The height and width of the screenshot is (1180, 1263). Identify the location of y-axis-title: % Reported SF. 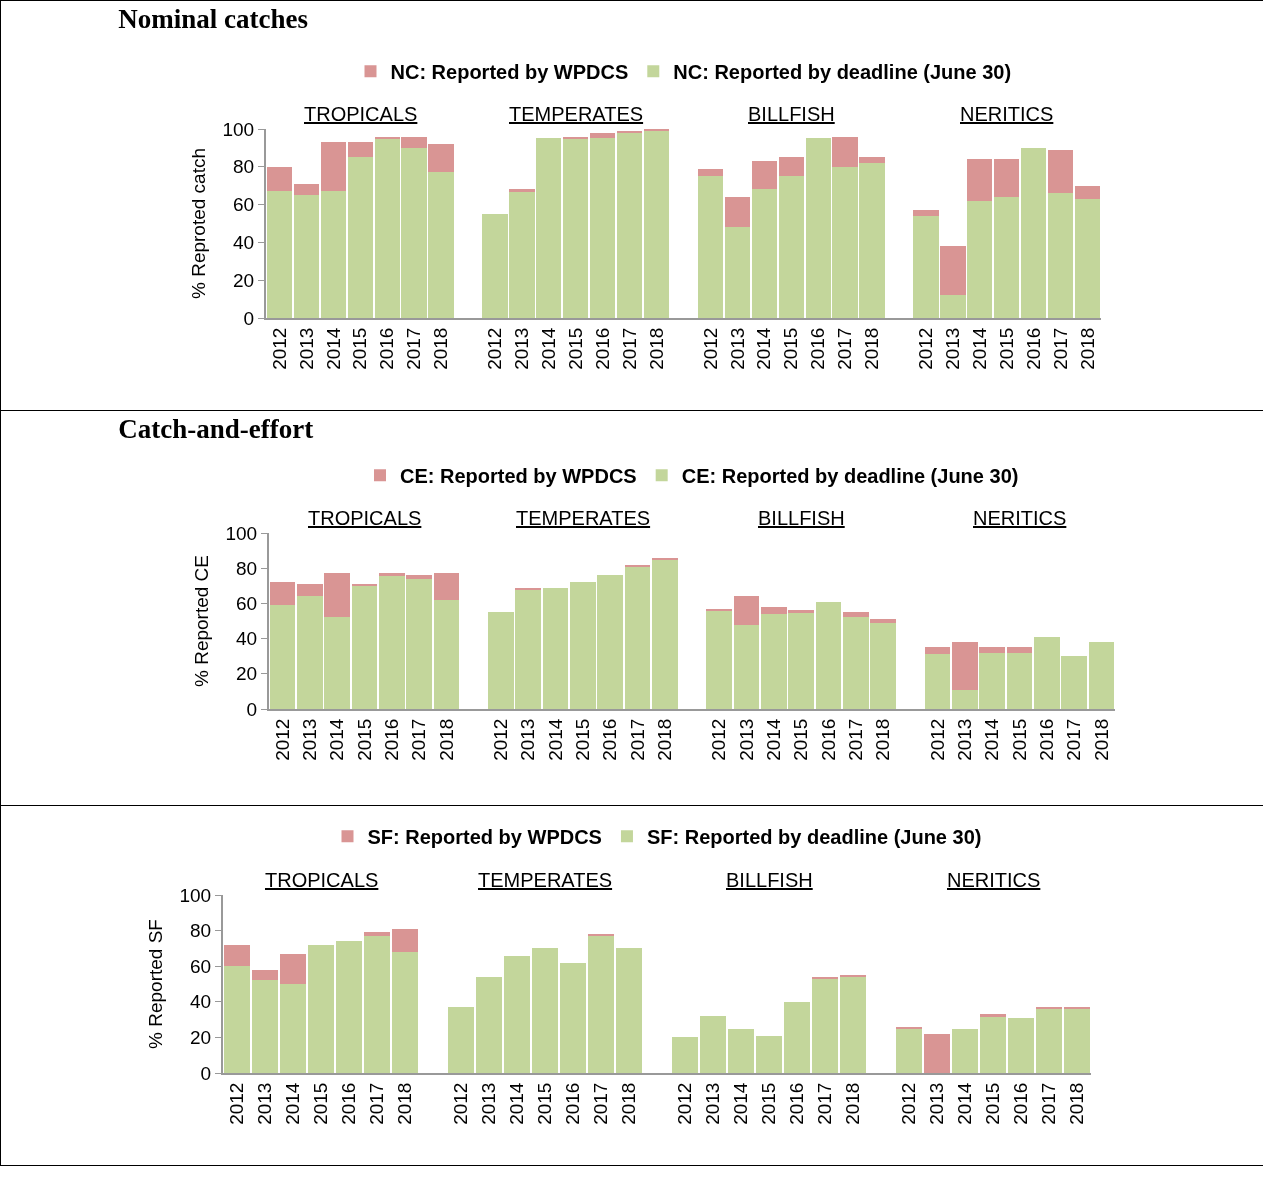
(155, 984).